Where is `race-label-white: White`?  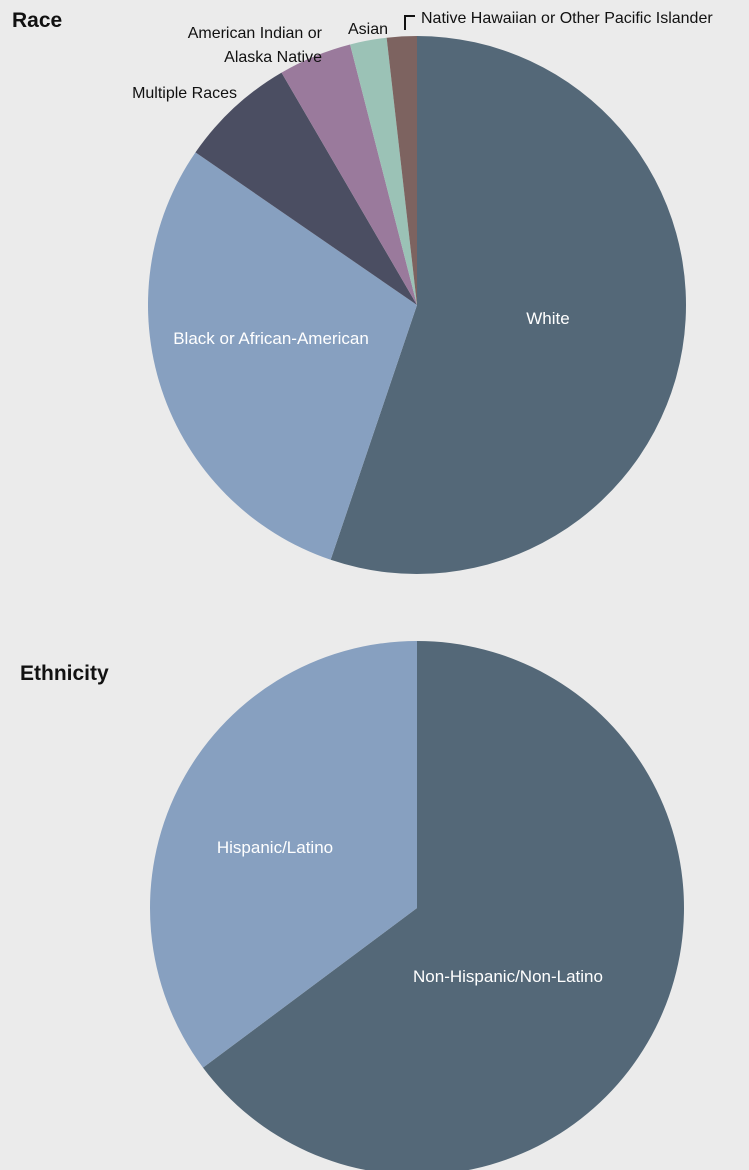 race-label-white: White is located at coordinates (547, 318).